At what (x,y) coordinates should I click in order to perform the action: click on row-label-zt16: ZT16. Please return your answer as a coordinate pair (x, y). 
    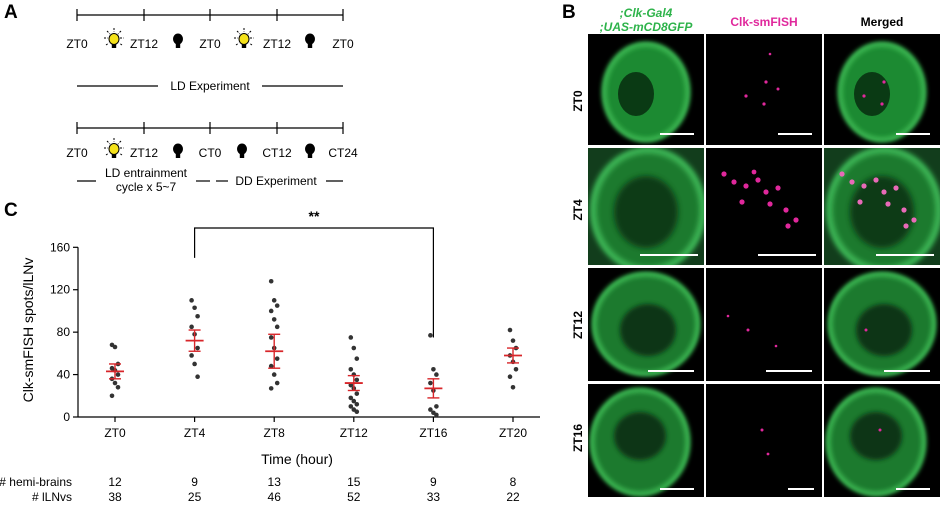
    Looking at the image, I should click on (578, 438).